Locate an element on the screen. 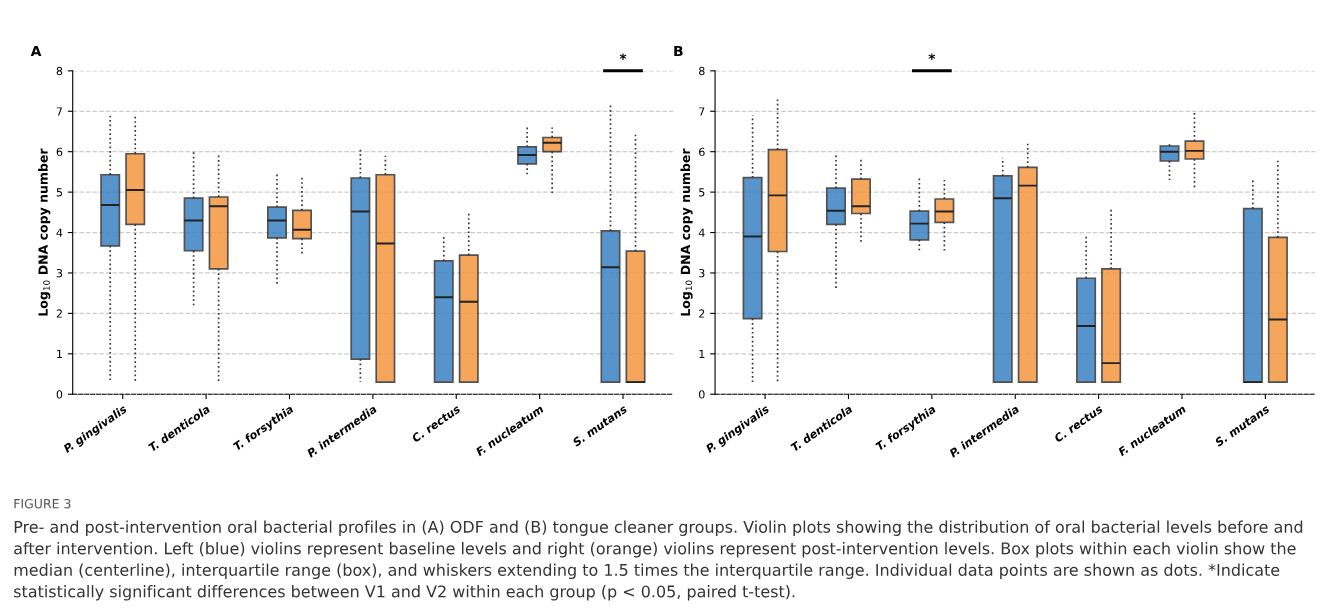  text: Pre- and post-intervention oral bacterial profiles in (A) ODF and (B) tongue cleaner groups. Violin plots showing the distribution of oral bacterial levels before and after intervention. Left (blue) violins represent baseline levels and right (orange) violins represent post-intervention levels. Box plots within each violin show the median (centerline), interquartile range (box), and whiskers extending to 1.5 times the interquartile range. Individual data points are shown as dots. *Indicate statistically significant differences between V1 and V2 within each group (p < 0.05, paired t-test). is located at coordinates (658, 560).